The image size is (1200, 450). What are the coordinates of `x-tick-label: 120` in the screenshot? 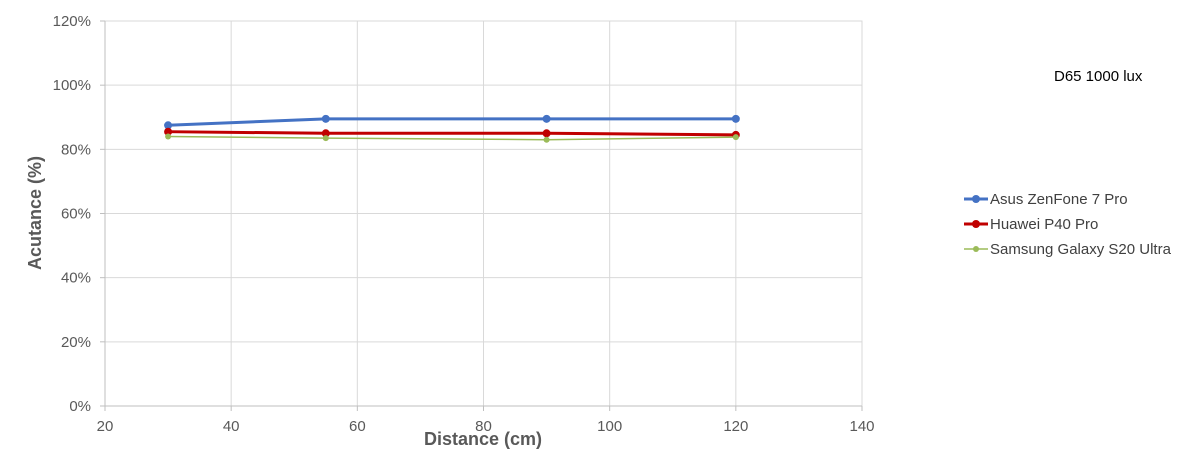 It's located at (735, 426).